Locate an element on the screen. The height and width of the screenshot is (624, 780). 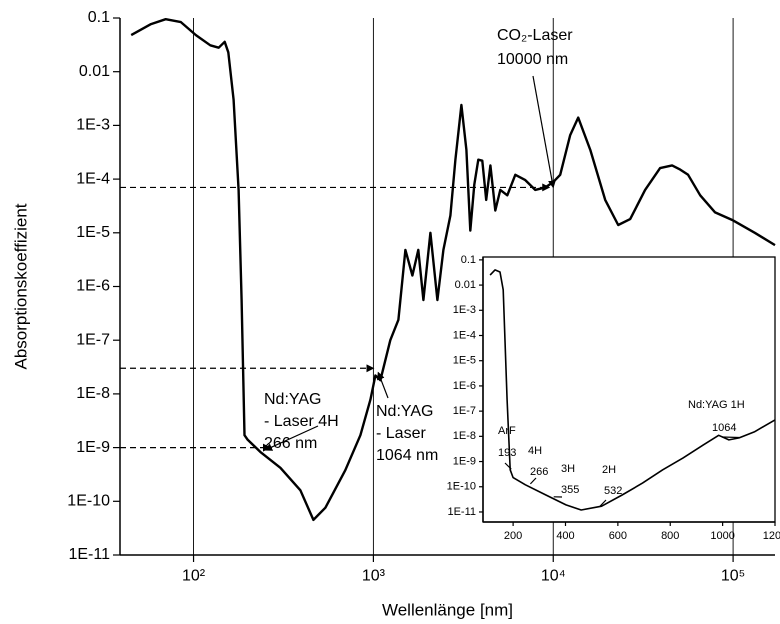
x-tick-label: 800 is located at coordinates (670, 536).